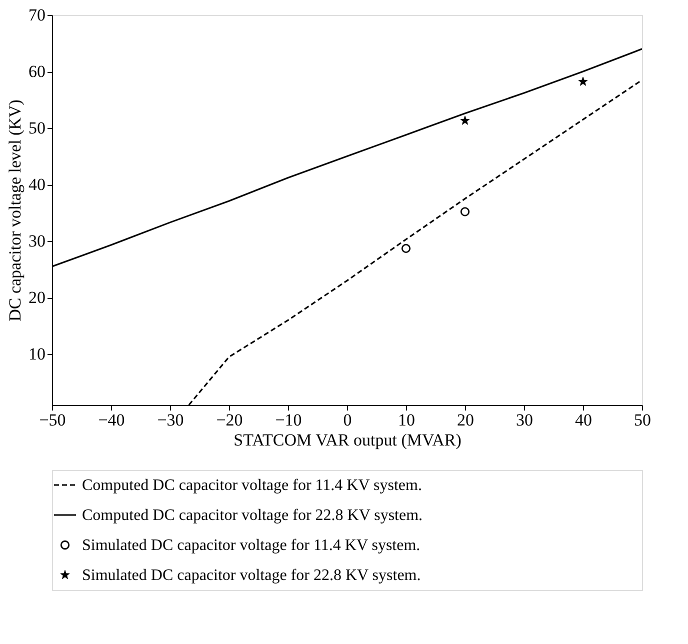 The image size is (688, 644). Describe the element at coordinates (348, 440) in the screenshot. I see `x-axis-title: STATCOM VAR output (MVAR)` at that location.